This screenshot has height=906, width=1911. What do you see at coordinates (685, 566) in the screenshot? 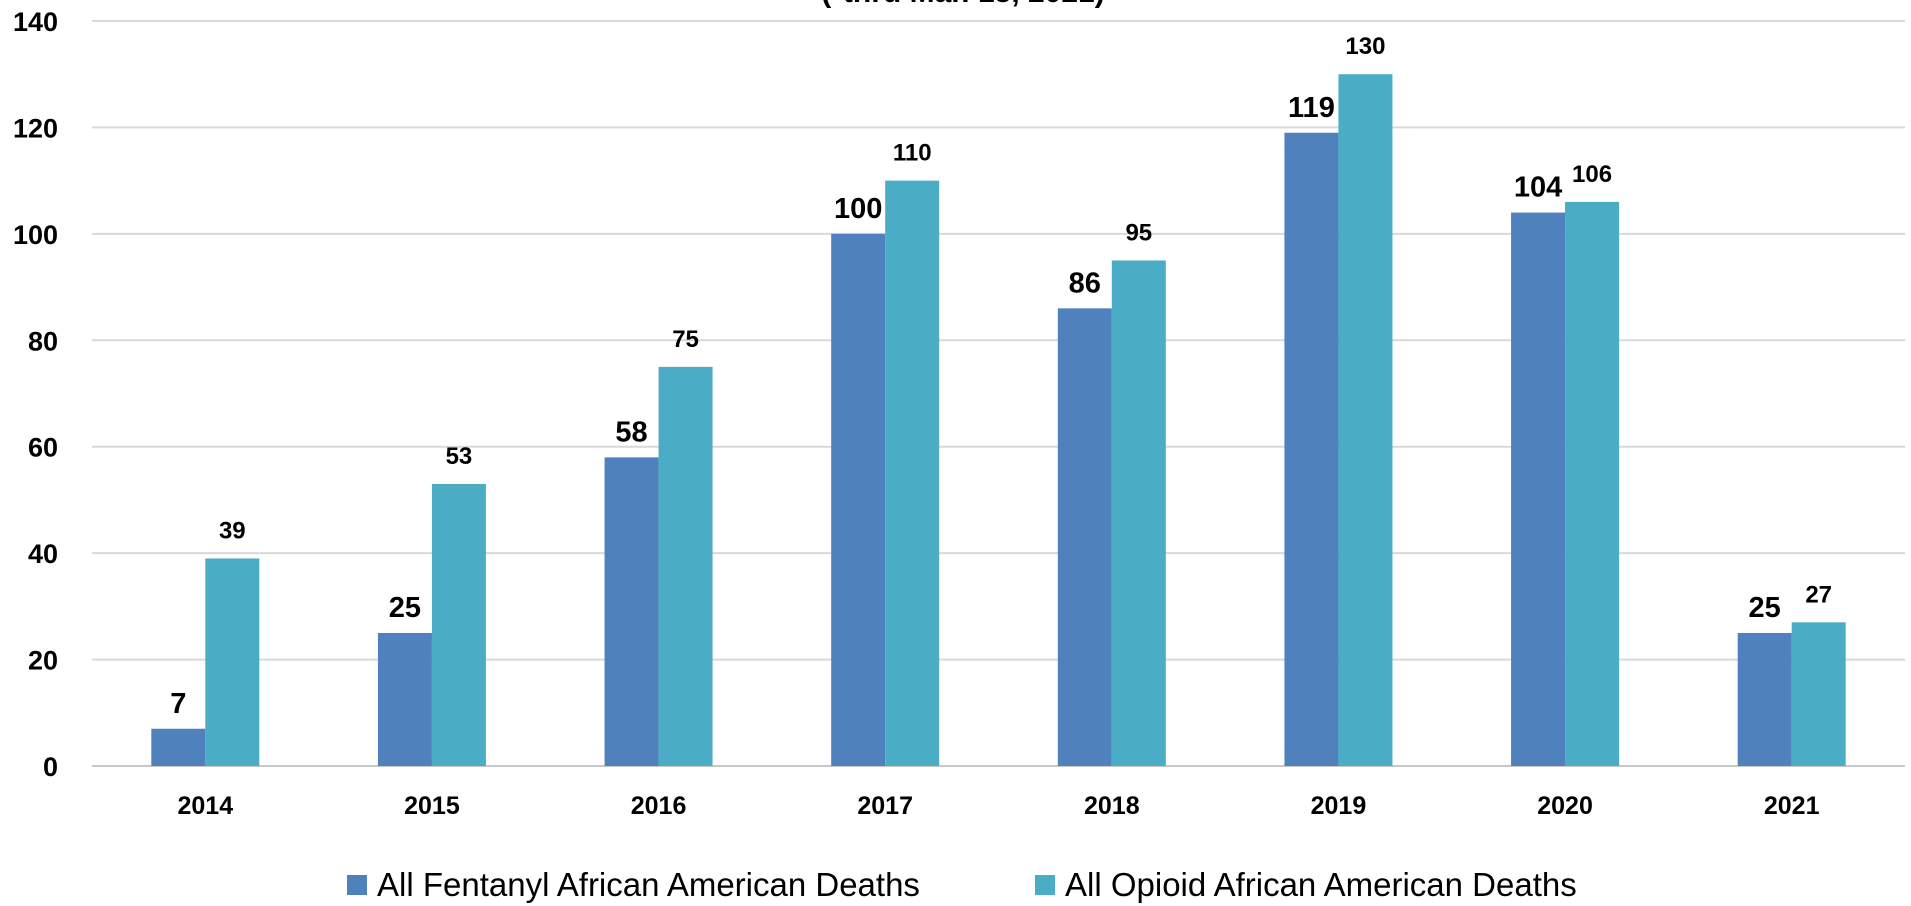
I see `bar-opioid-2016` at bounding box center [685, 566].